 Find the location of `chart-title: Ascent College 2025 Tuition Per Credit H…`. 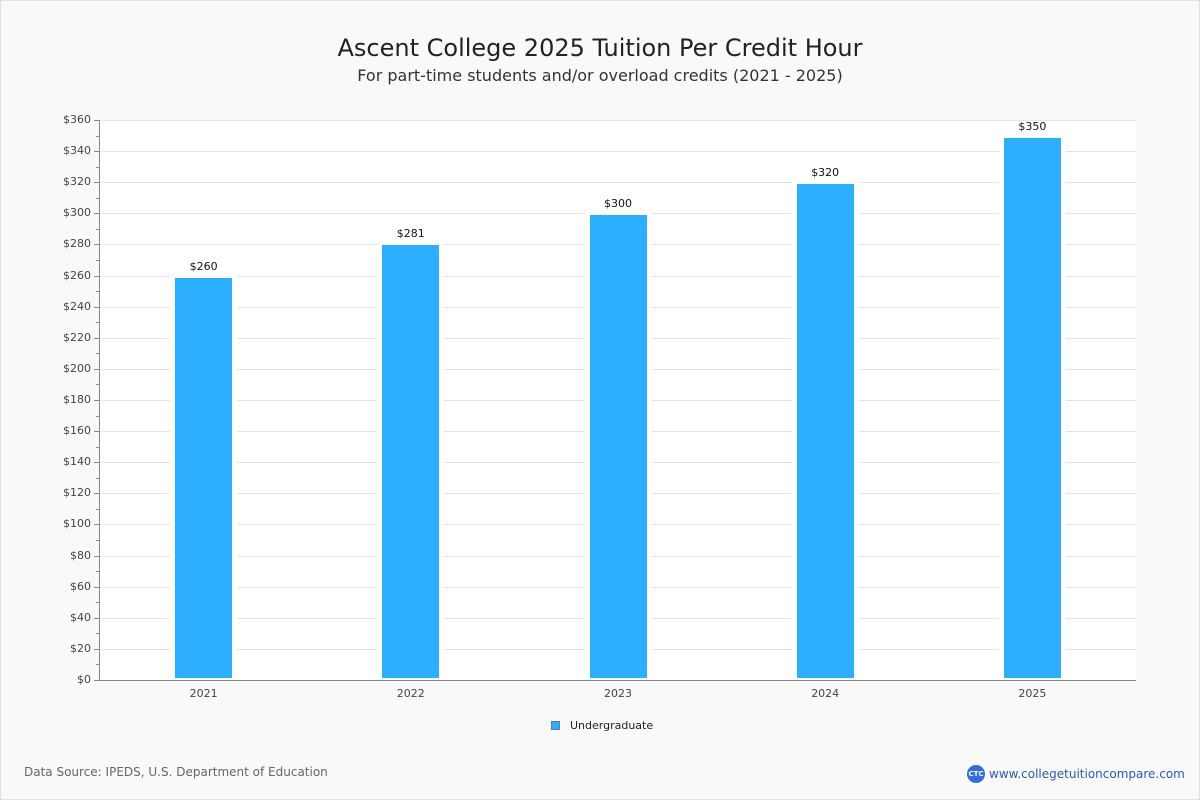

chart-title: Ascent College 2025 Tuition Per Credit H… is located at coordinates (600, 48).